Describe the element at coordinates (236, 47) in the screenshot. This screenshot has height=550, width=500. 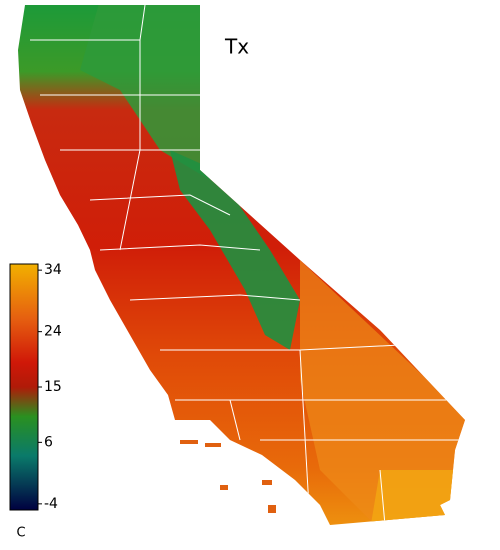
I see `map-title: Tx` at that location.